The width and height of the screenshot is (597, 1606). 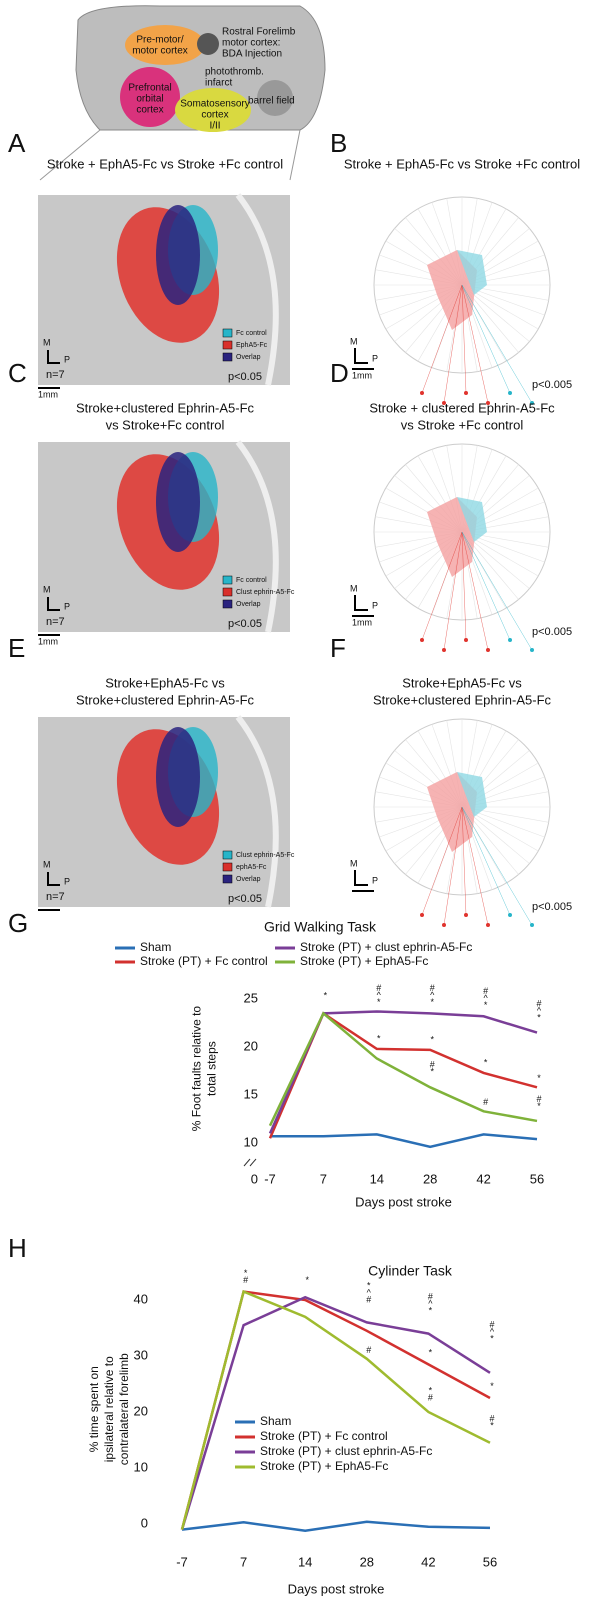 I want to click on panel-letter: D, so click(x=339, y=373).